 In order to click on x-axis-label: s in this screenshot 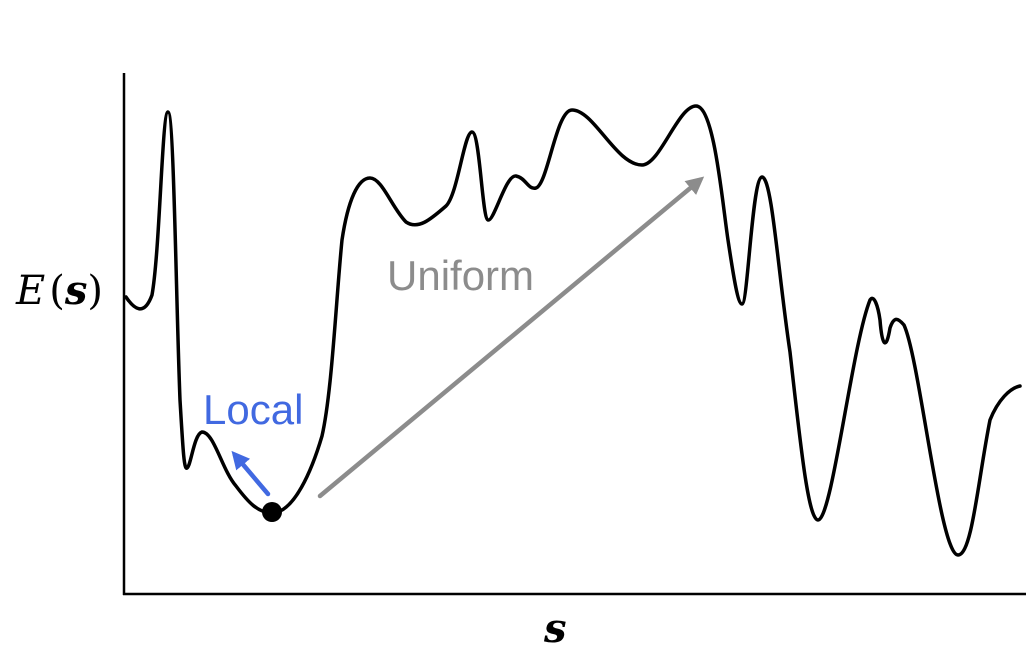, I will do `click(555, 628)`.